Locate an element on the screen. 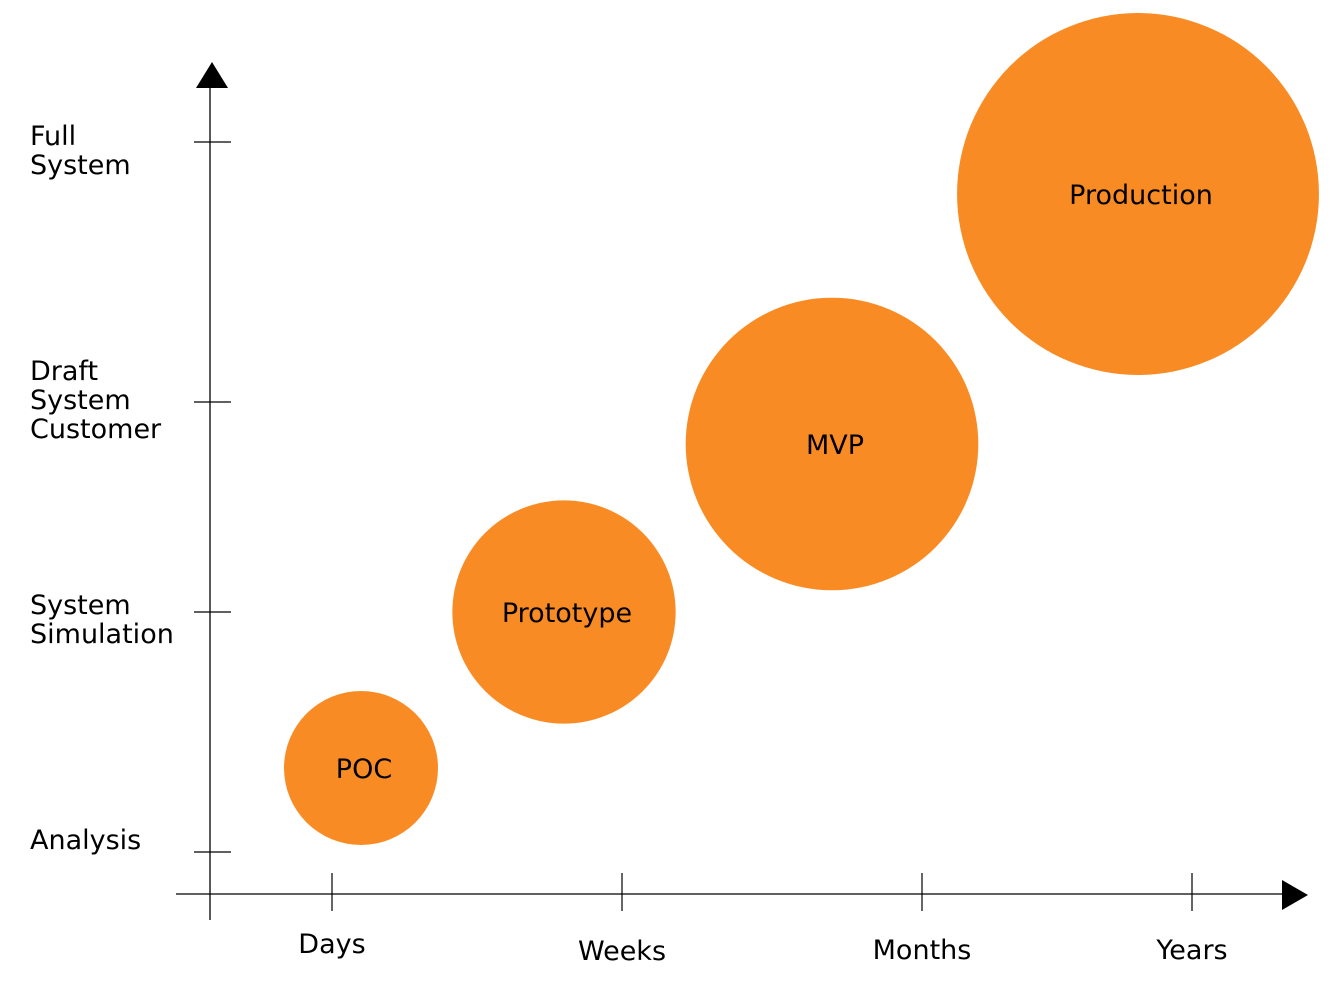 The height and width of the screenshot is (990, 1340). y-tick-label: Full System is located at coordinates (80, 151).